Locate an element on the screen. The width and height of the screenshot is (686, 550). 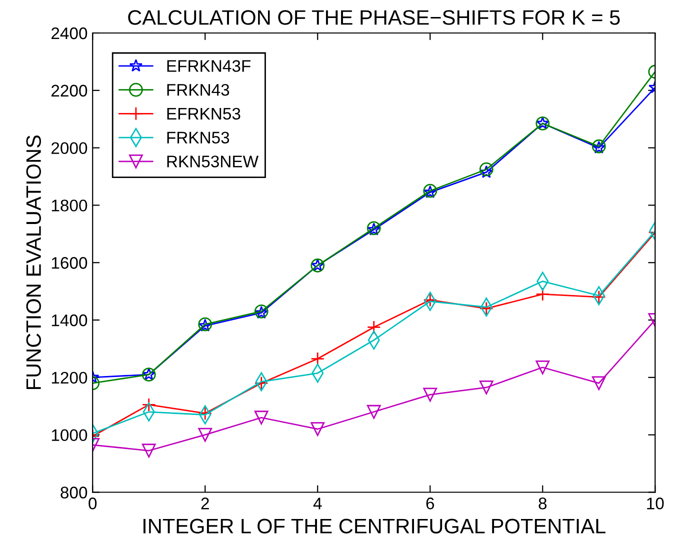
y-tick-label: 1200 is located at coordinates (70, 378).